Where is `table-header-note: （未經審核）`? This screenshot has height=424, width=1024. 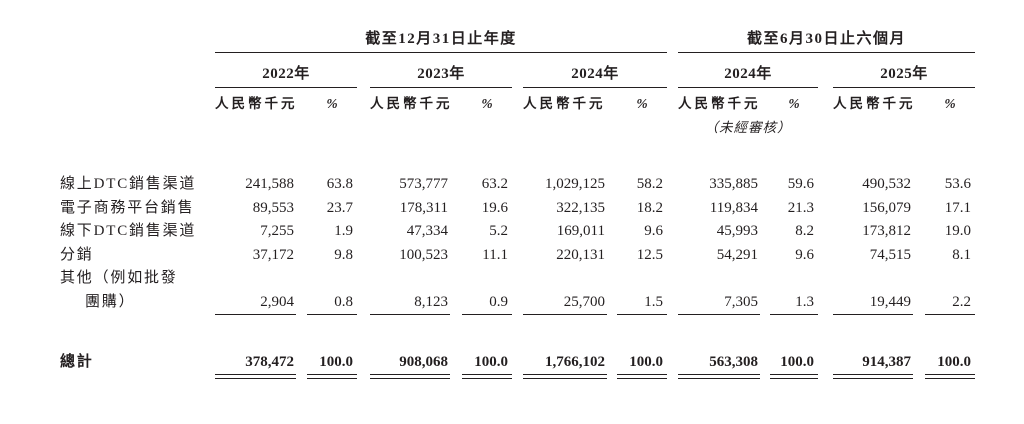 table-header-note: （未經審核） is located at coordinates (542, 128).